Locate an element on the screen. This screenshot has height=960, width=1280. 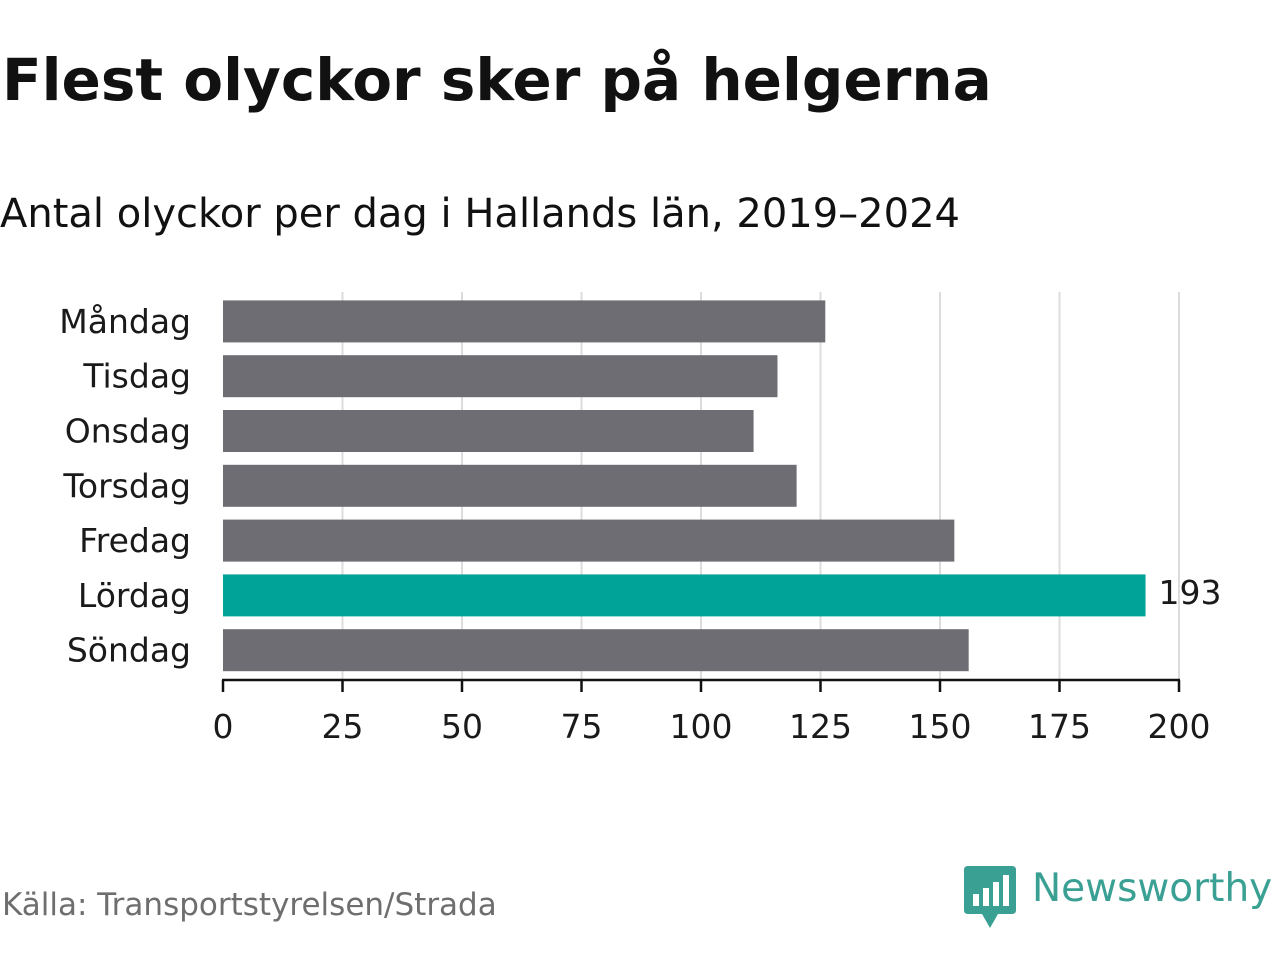
x-tick-label: 25 is located at coordinates (343, 726).